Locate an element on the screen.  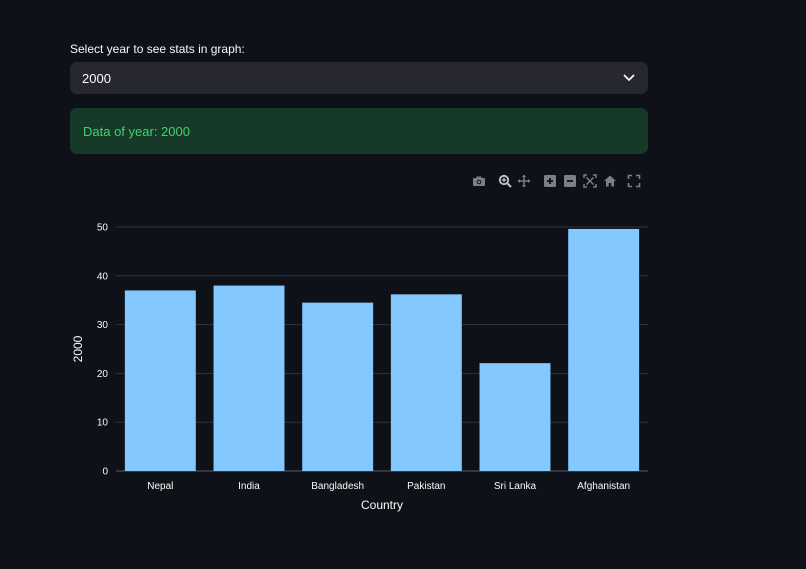
y-tick-label: 0 is located at coordinates (105, 472).